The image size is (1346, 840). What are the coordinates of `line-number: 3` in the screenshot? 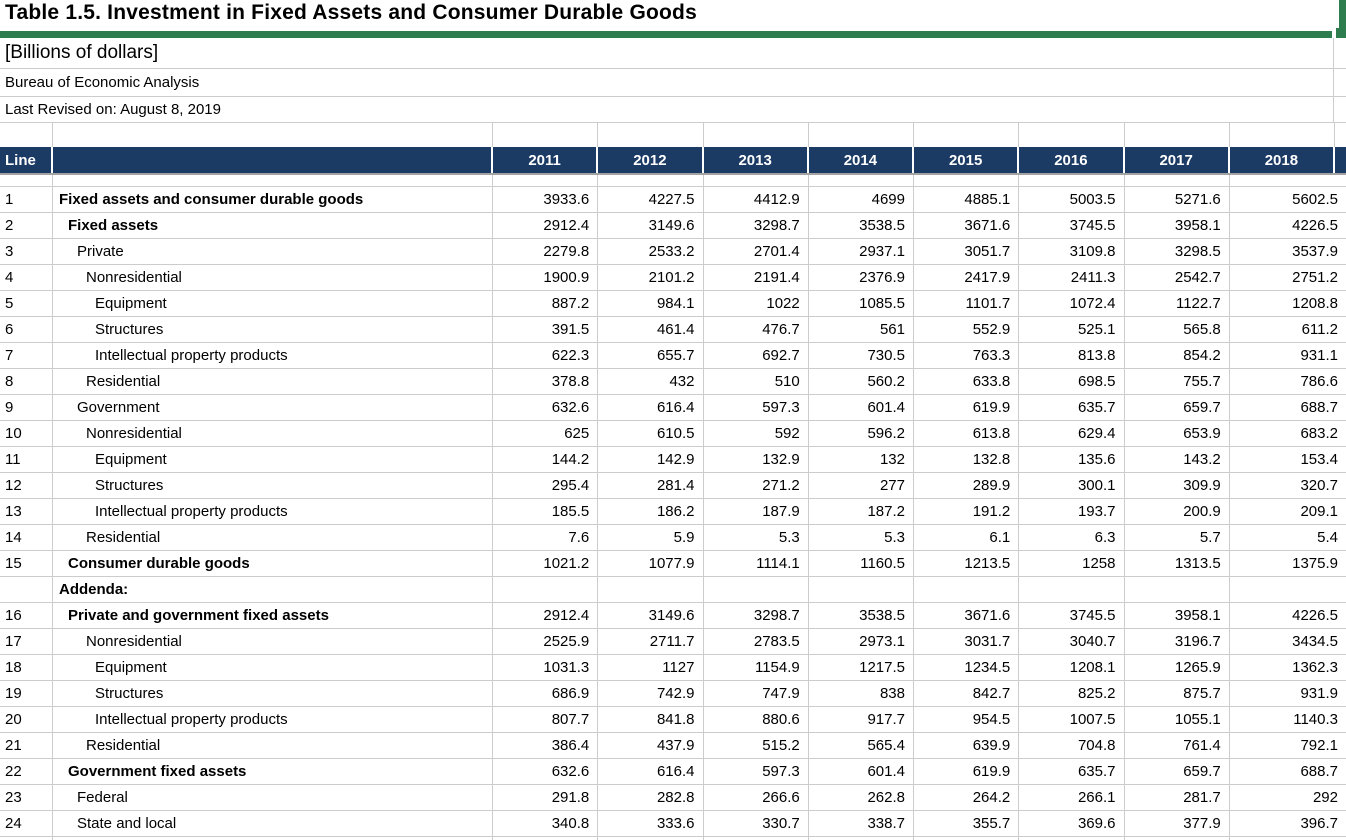 It's located at (26, 251).